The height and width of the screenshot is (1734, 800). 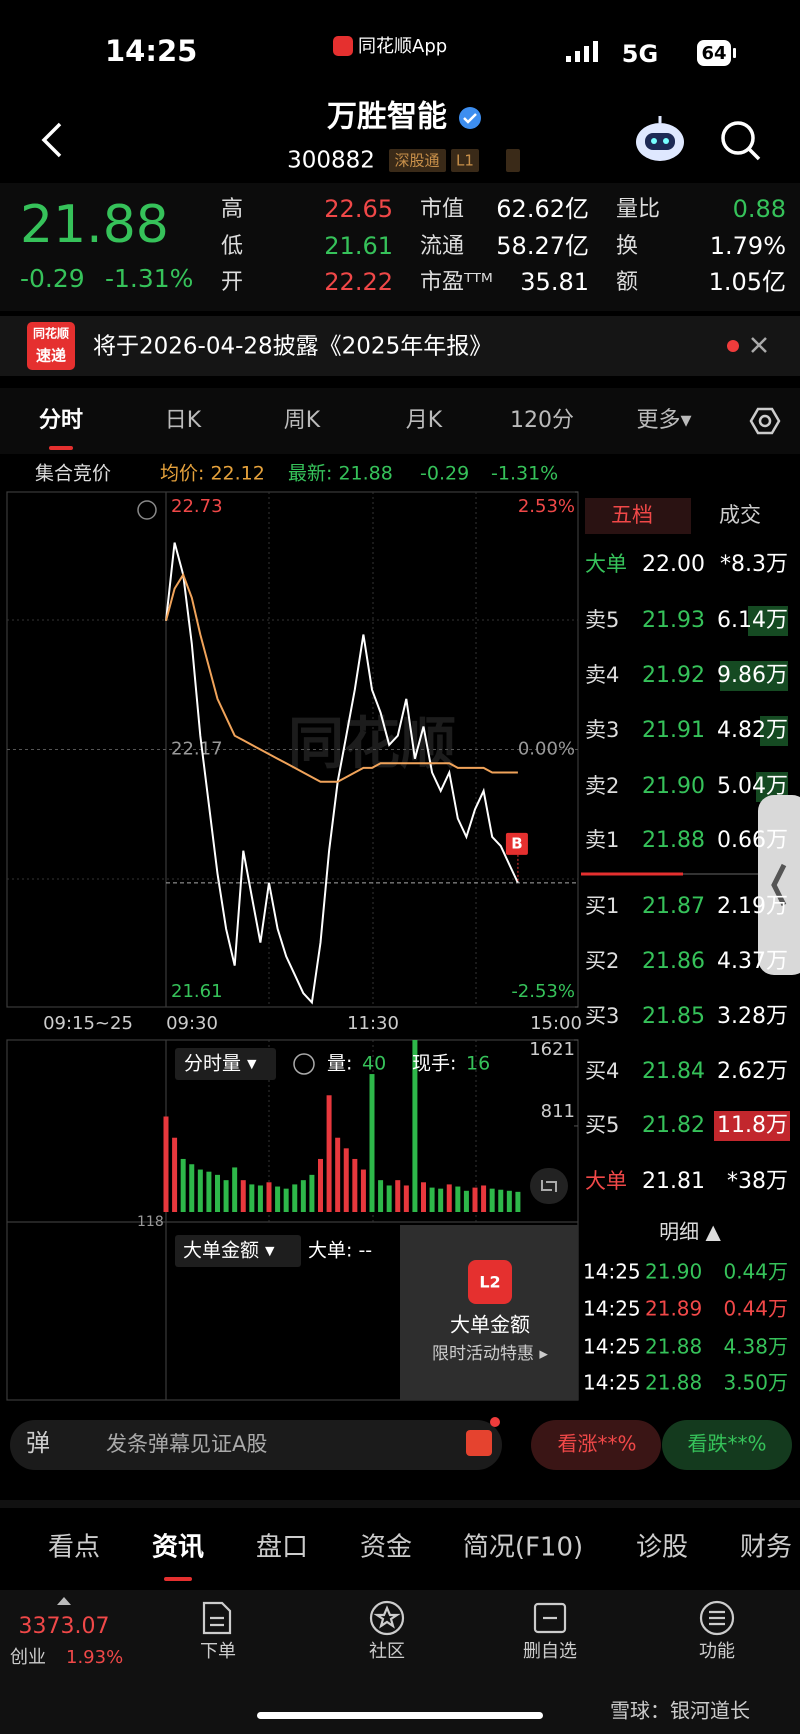 I want to click on chart-tab: 分时, so click(x=61, y=420).